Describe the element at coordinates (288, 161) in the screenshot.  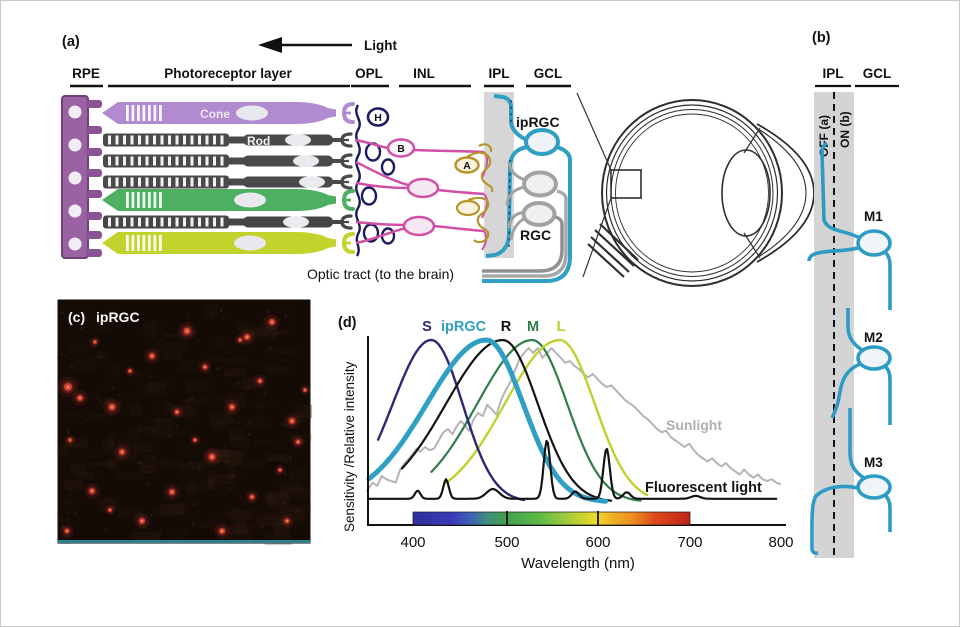
I see `rod-inner-segment` at that location.